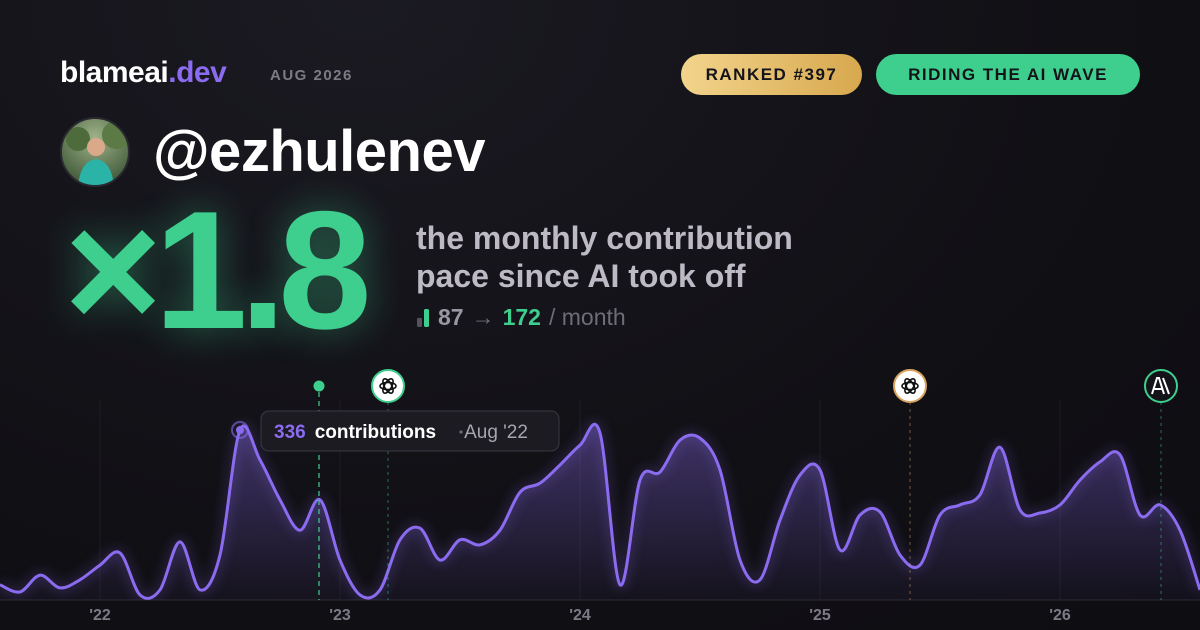  What do you see at coordinates (319, 151) in the screenshot?
I see `username: @ezhulenev` at bounding box center [319, 151].